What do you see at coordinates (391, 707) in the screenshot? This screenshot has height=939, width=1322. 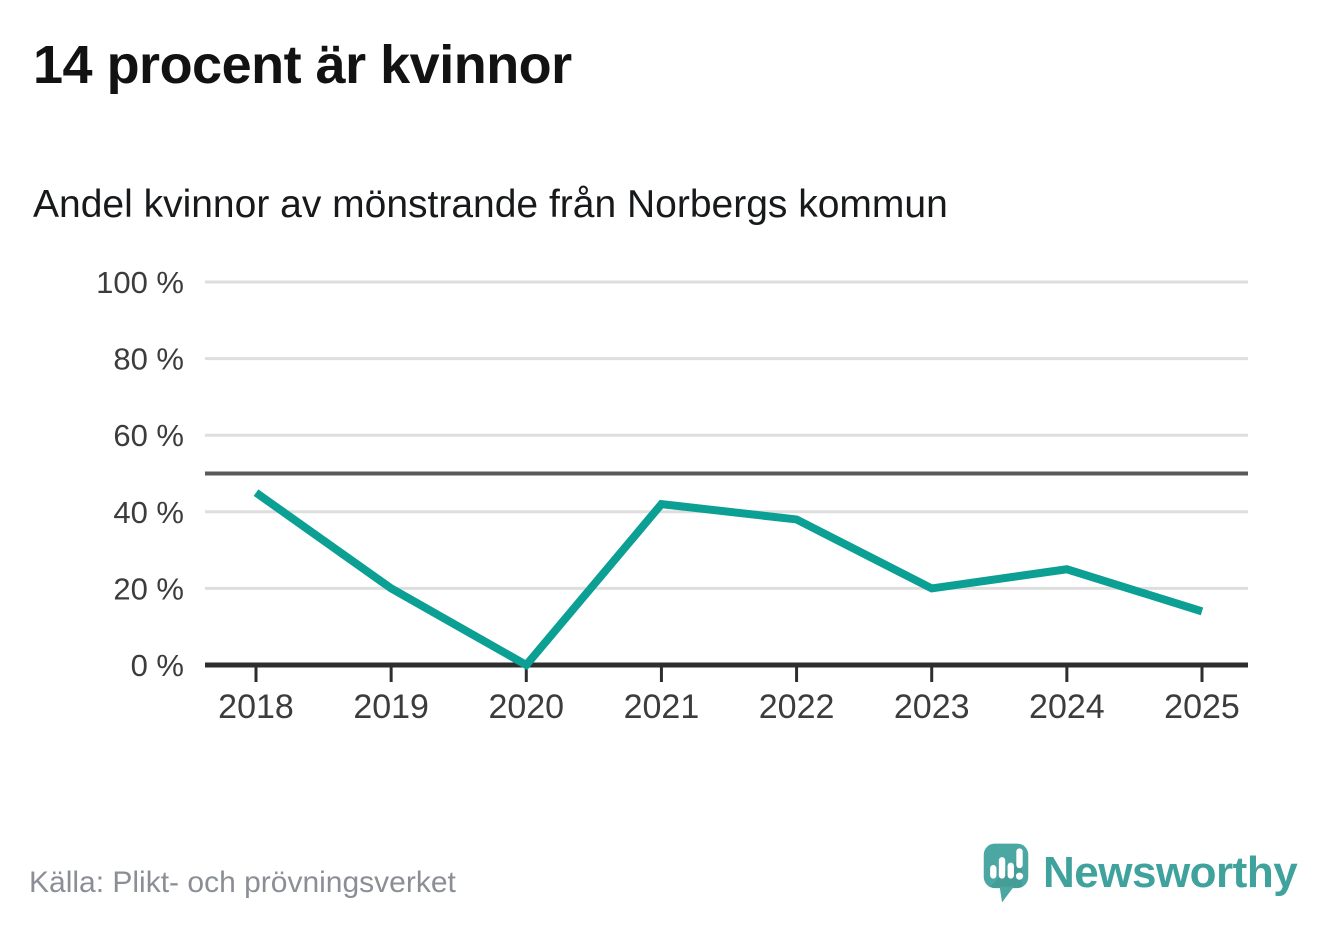 I see `x-axis-label: 2019` at bounding box center [391, 707].